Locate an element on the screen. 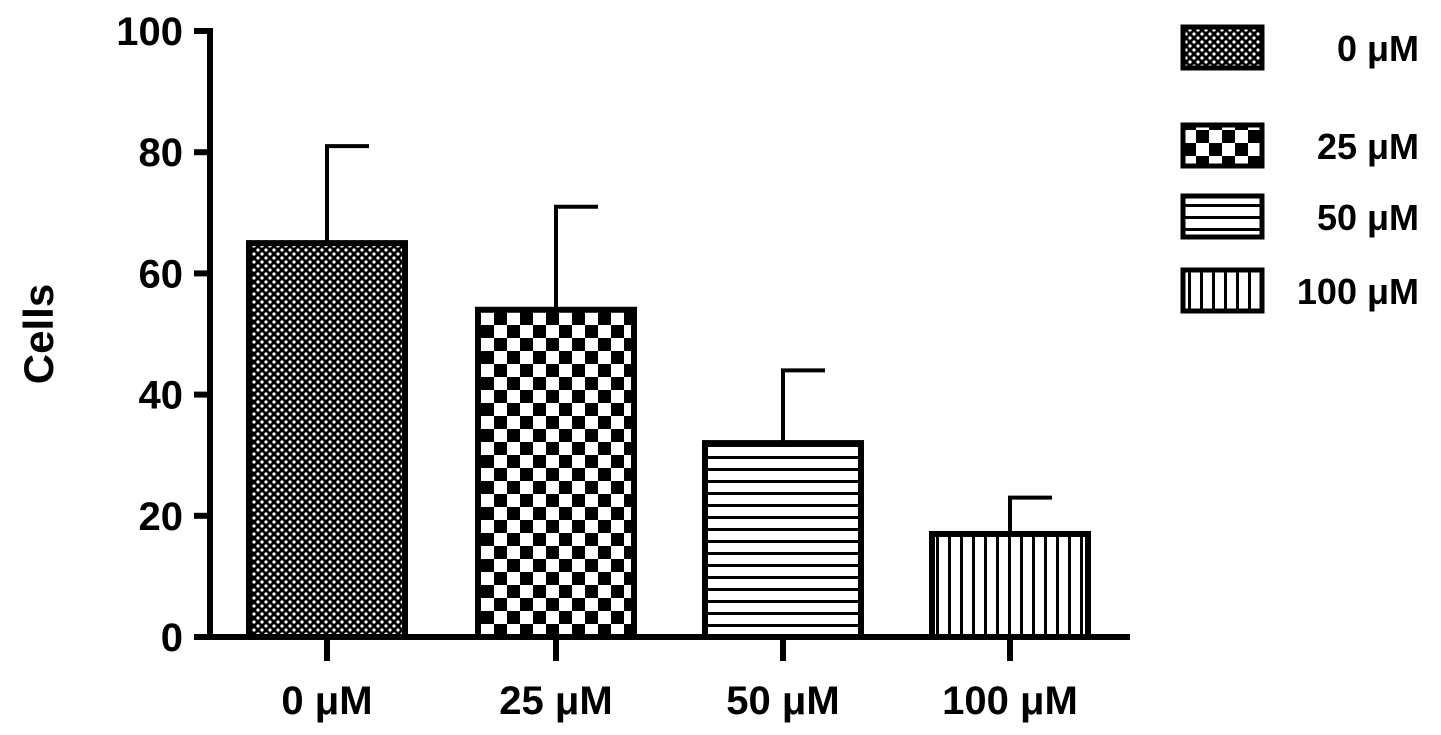 Image resolution: width=1441 pixels, height=735 pixels. y-axis-label: Cells is located at coordinates (38, 334).